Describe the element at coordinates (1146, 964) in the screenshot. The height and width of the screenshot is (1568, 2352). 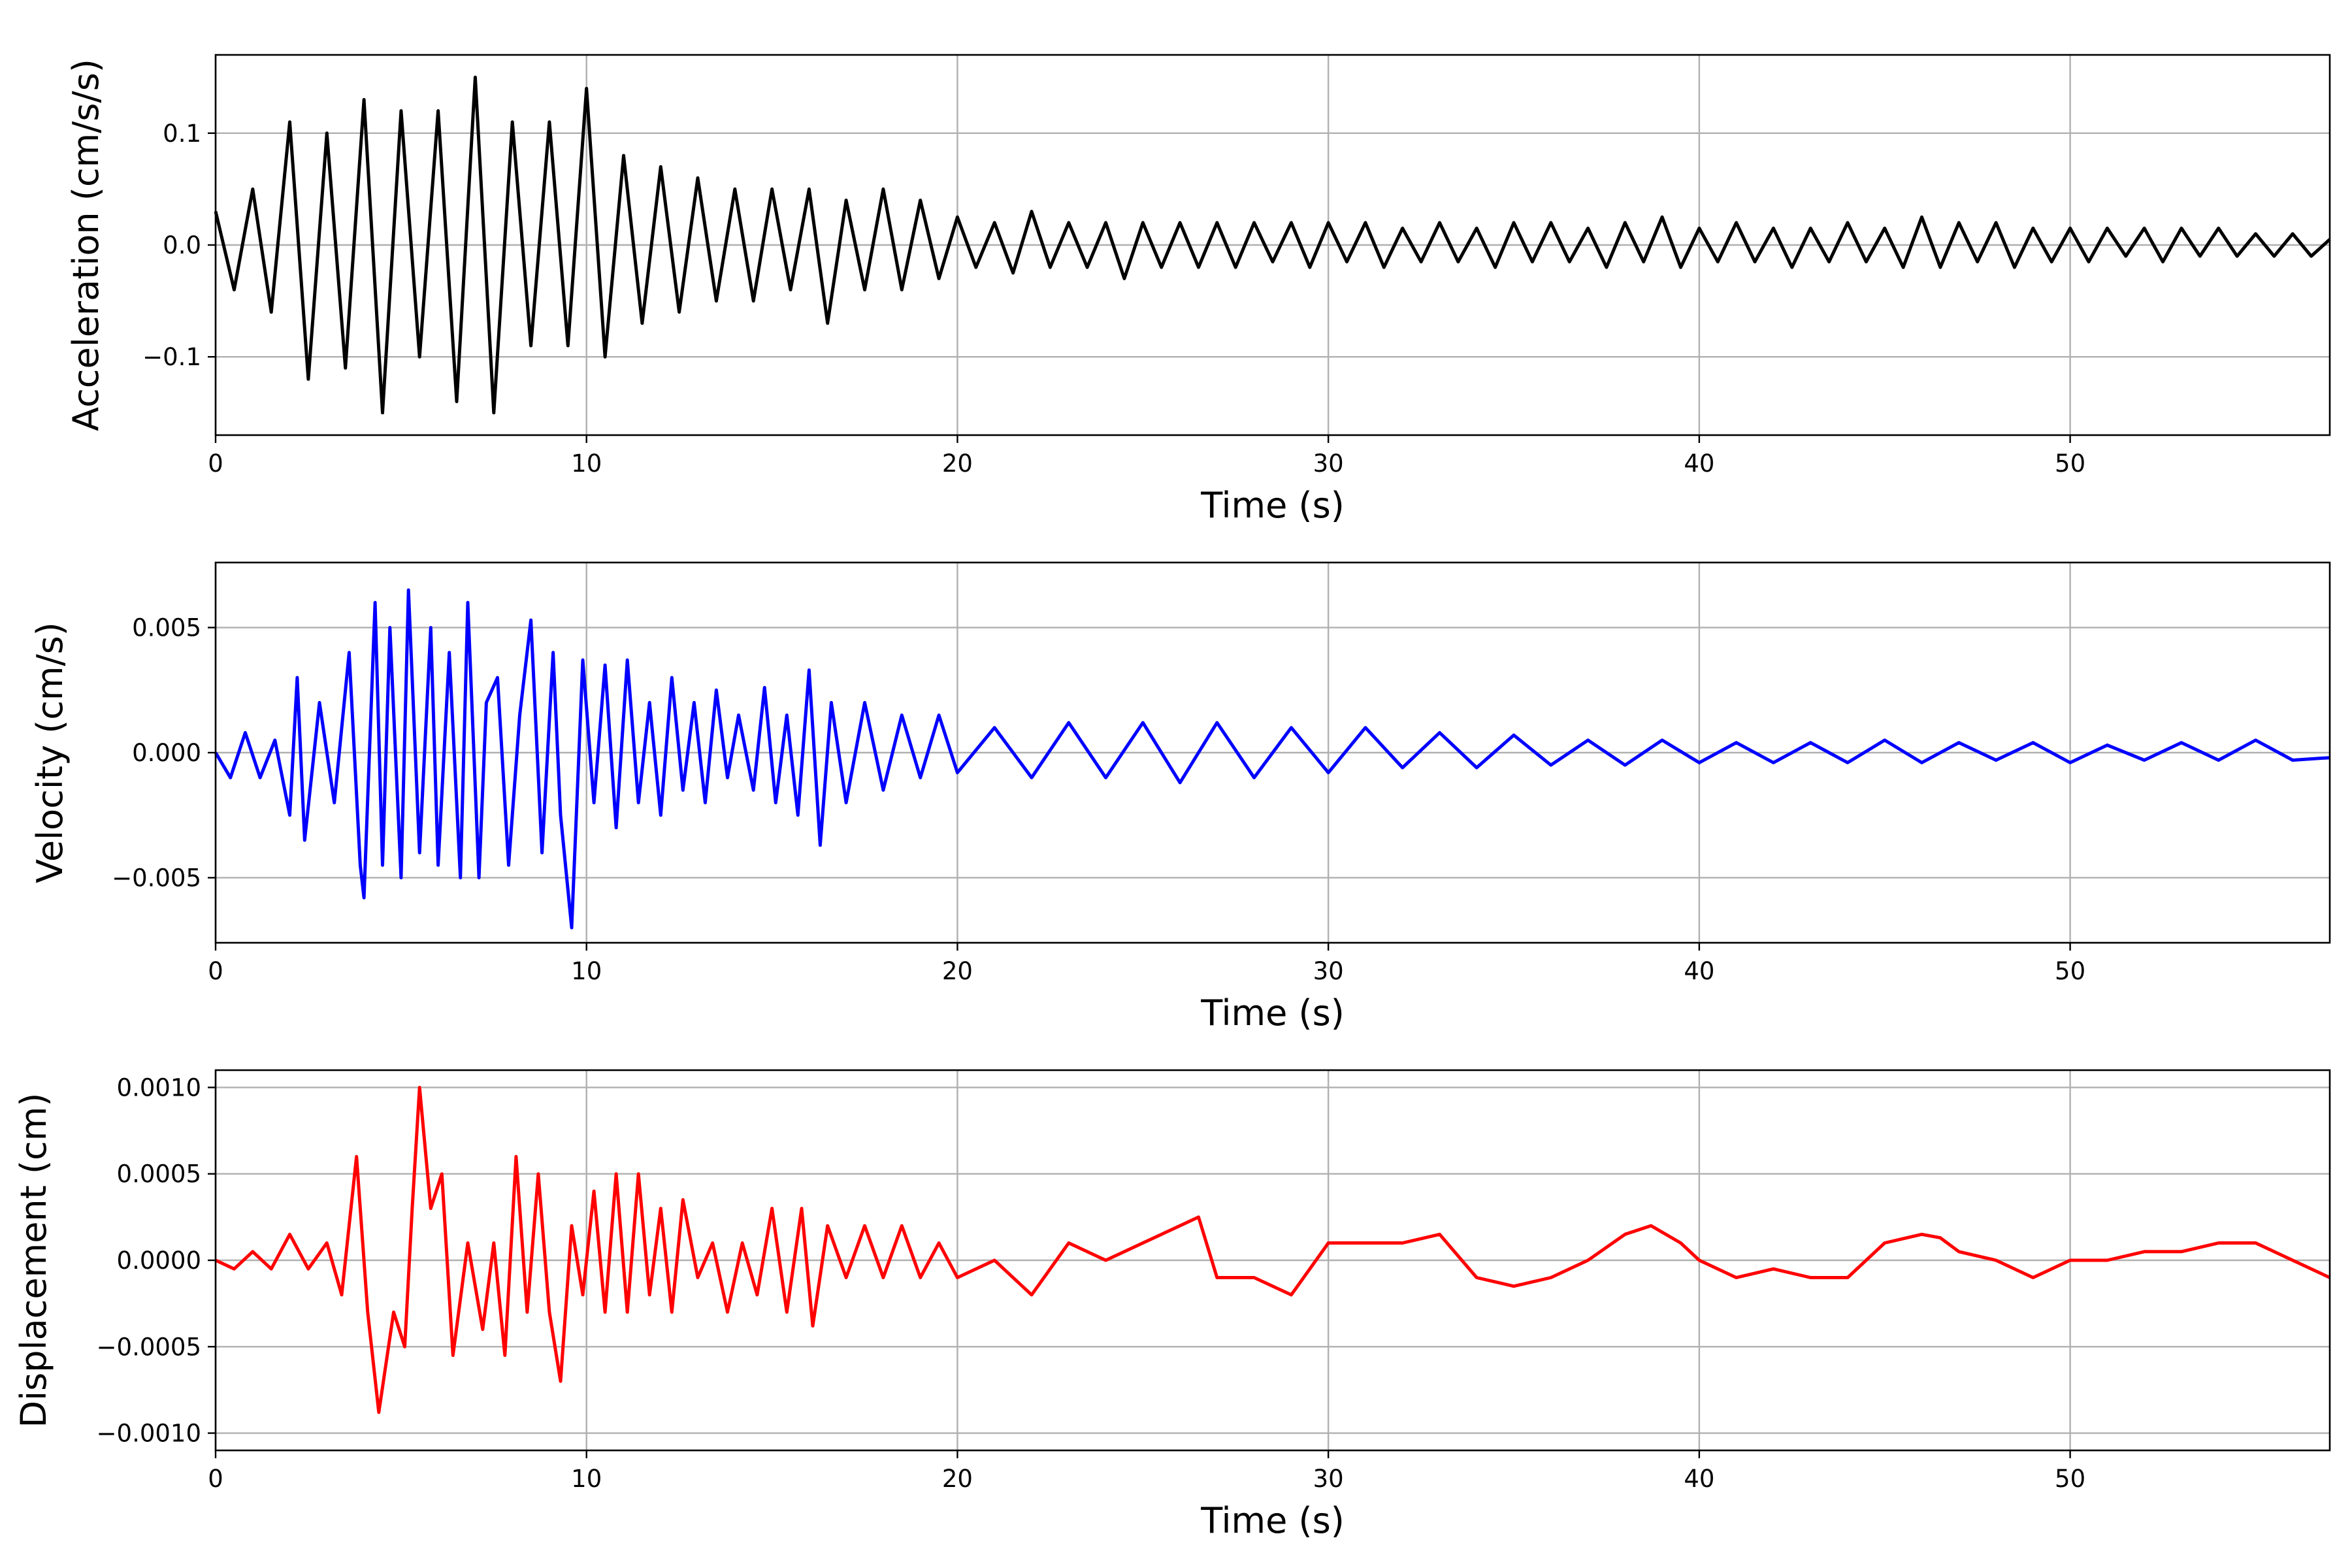
I see `velocity-x-ticks: 0 10 20 30 40 50` at that location.